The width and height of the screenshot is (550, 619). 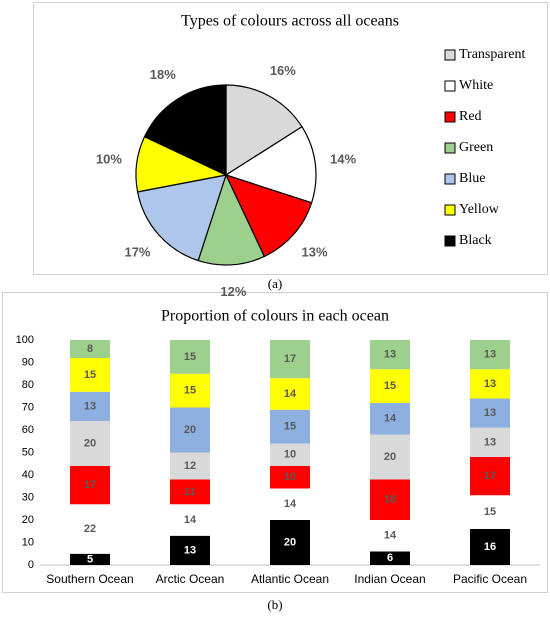 What do you see at coordinates (343, 159) in the screenshot?
I see `data-label: 14%` at bounding box center [343, 159].